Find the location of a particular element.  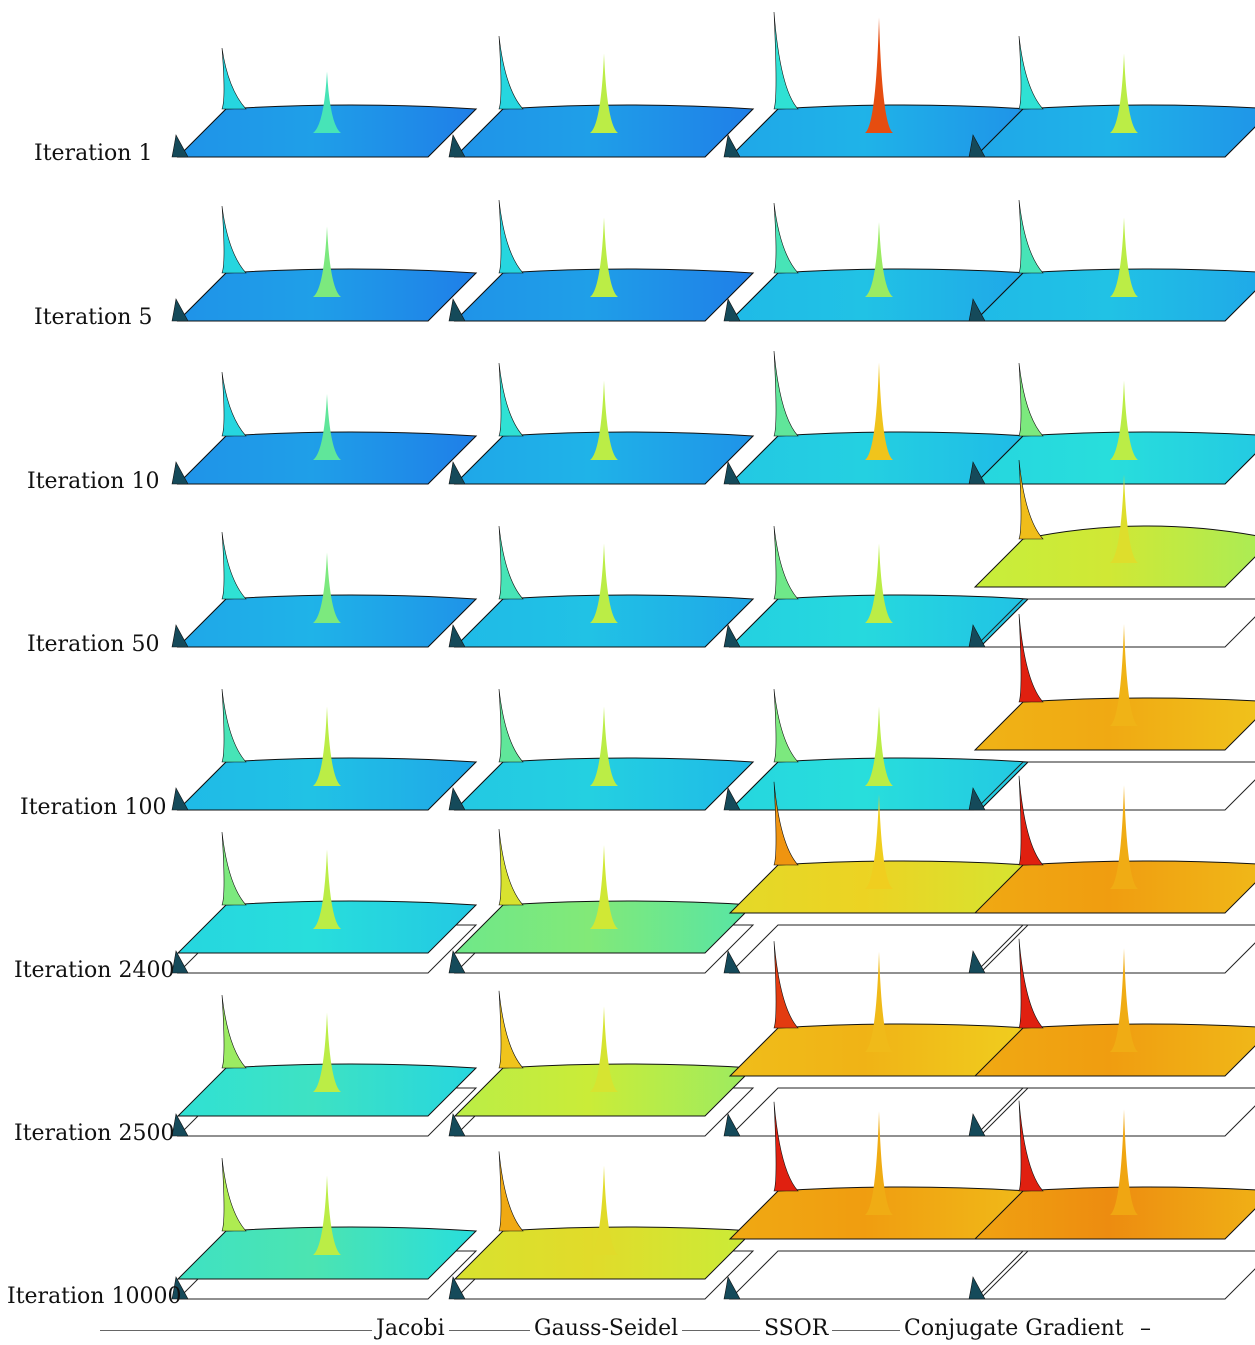

method-label-jacobi: Jacobi is located at coordinates (410, 1328).